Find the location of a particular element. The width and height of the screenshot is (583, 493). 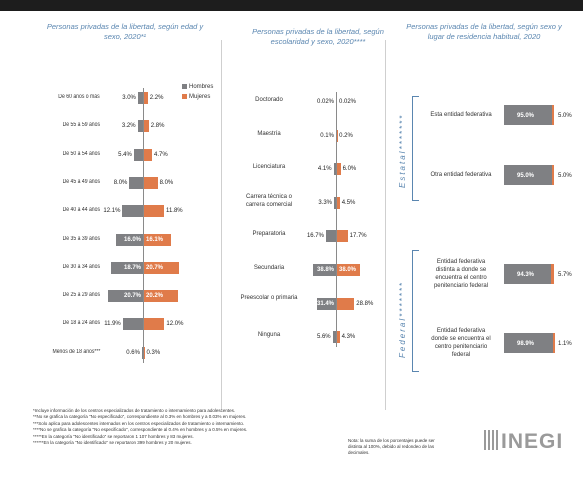

bar-label-female: 17.7% is located at coordinates (358, 236).